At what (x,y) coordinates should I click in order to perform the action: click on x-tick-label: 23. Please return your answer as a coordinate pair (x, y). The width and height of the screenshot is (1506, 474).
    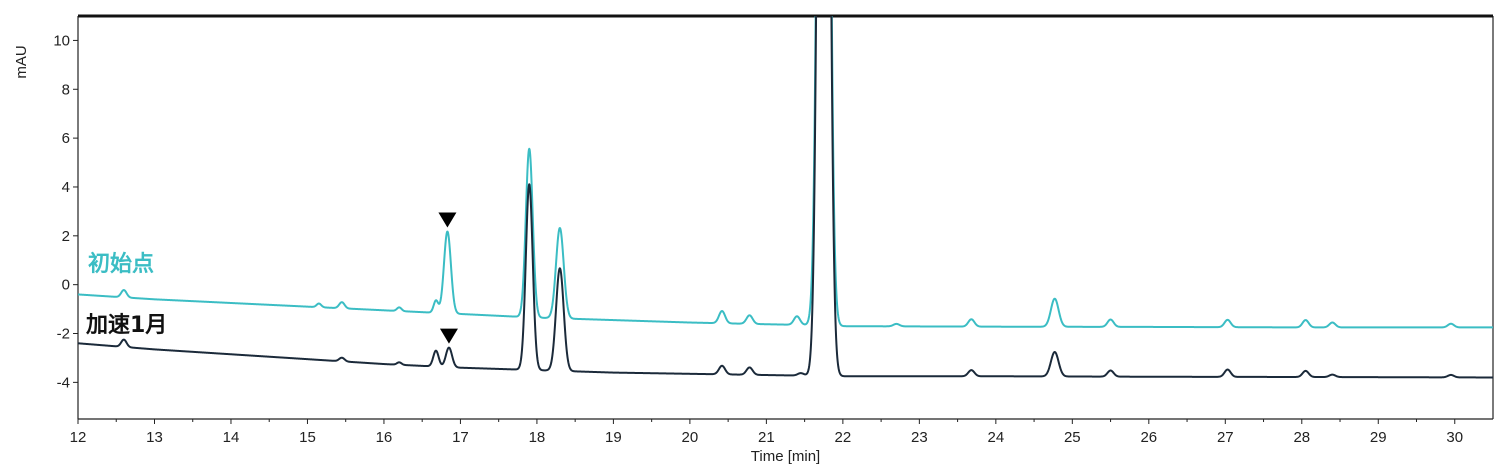
    Looking at the image, I should click on (919, 437).